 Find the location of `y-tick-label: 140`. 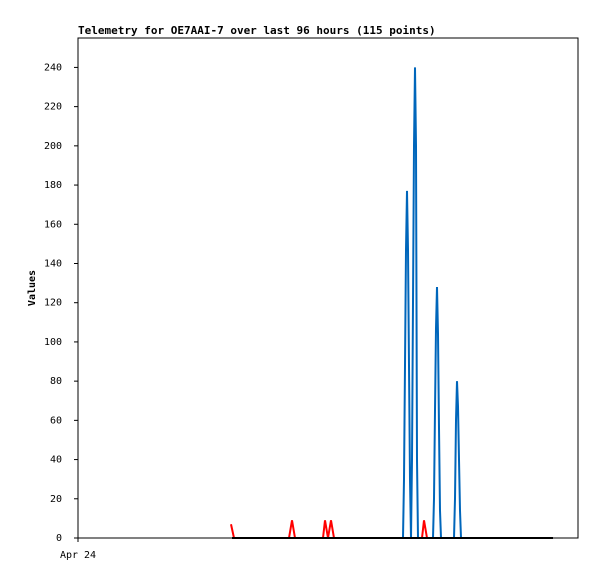

y-tick-label: 140 is located at coordinates (53, 263).